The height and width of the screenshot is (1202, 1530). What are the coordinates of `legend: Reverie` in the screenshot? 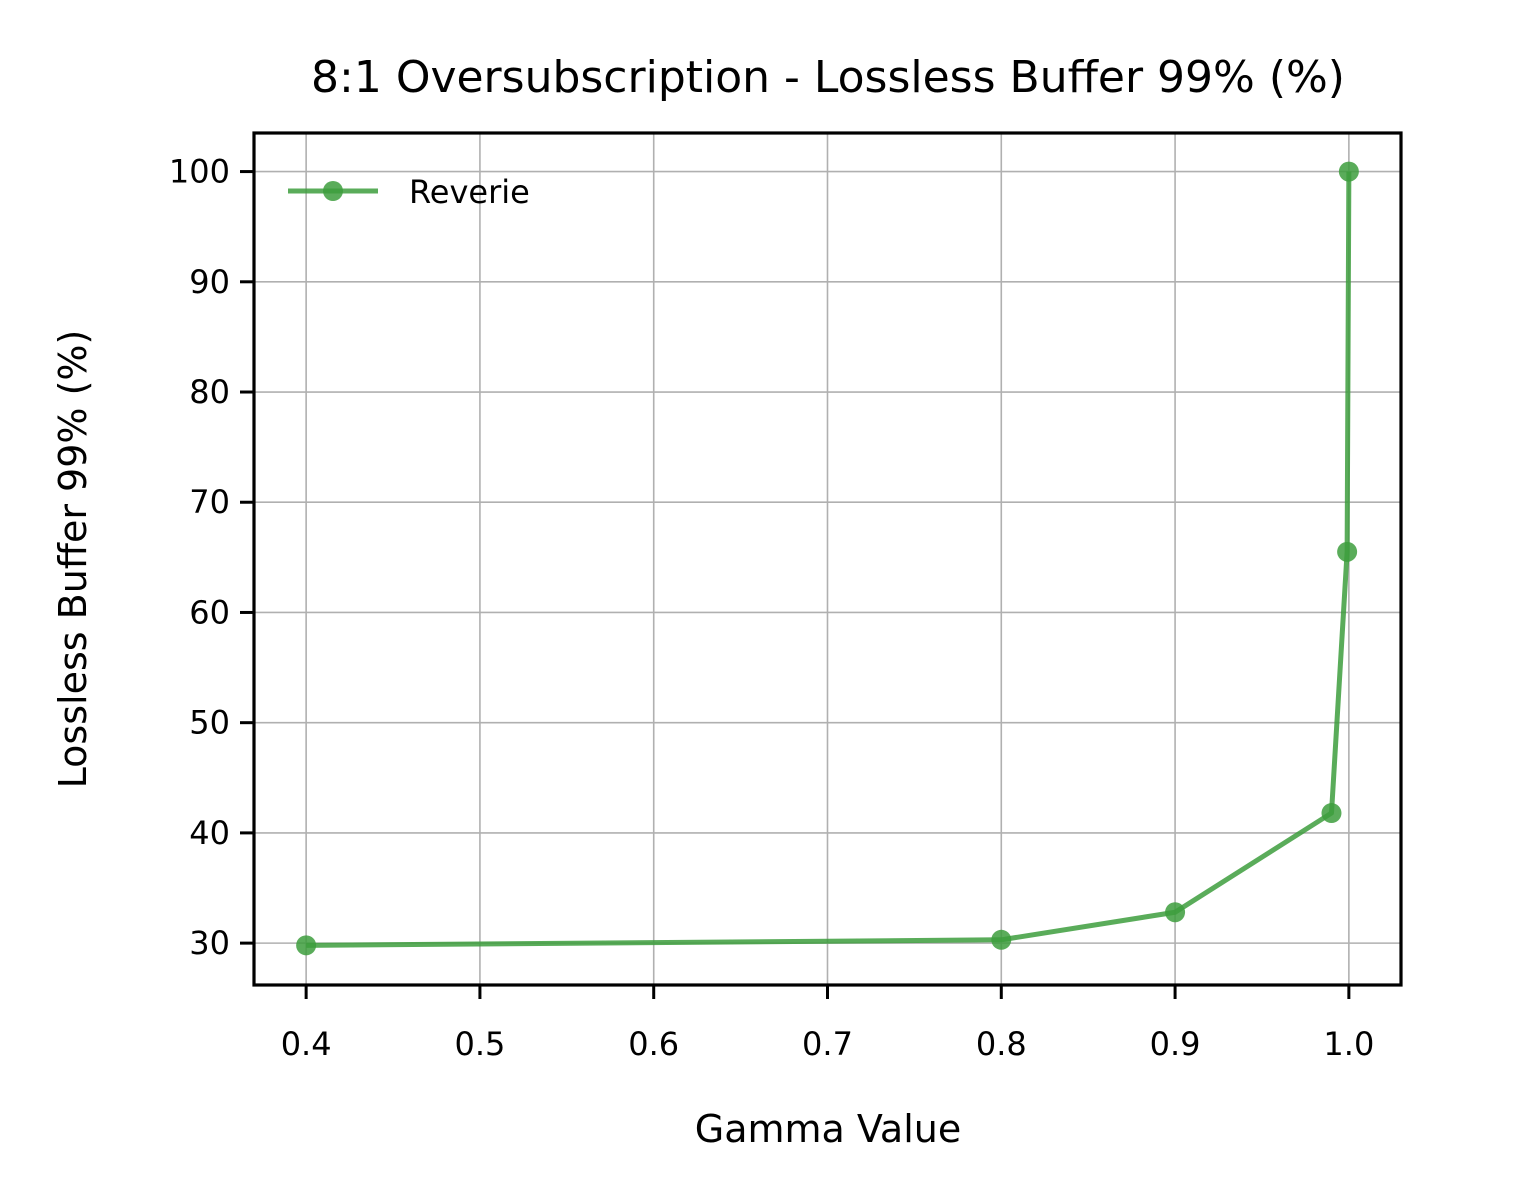 It's located at (409, 192).